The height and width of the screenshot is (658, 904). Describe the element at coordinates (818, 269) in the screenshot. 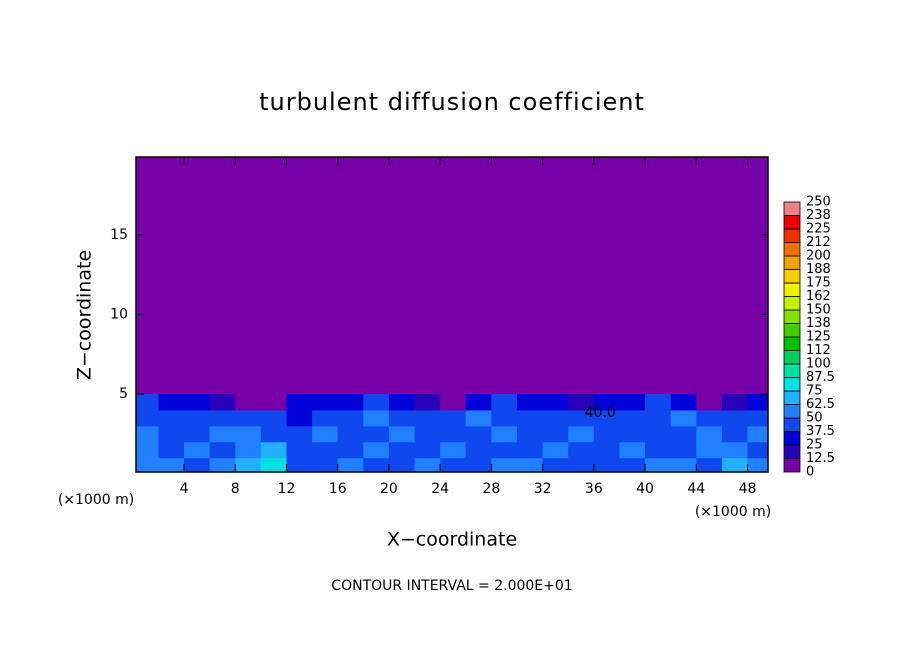

I see `colorbar-label: 188` at that location.